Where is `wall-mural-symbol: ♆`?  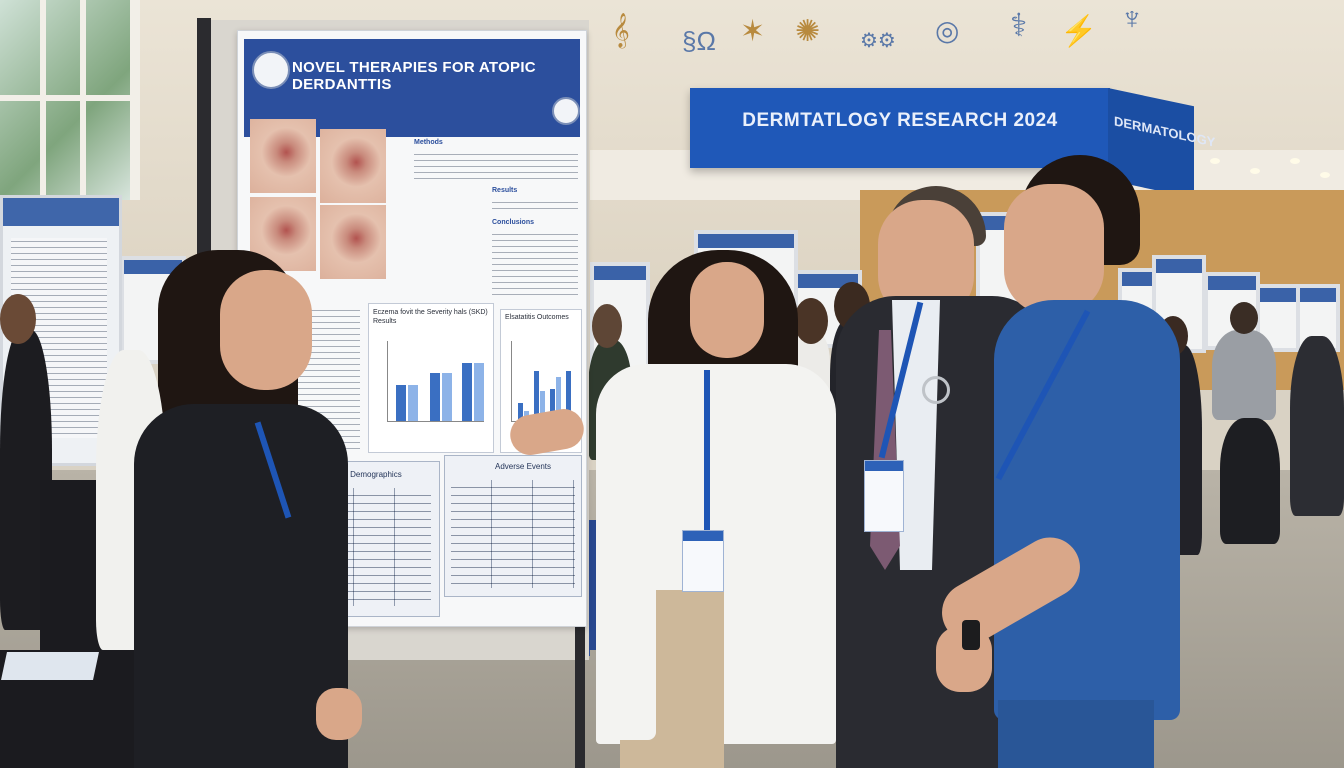
wall-mural-symbol: ♆ is located at coordinates (1132, 18).